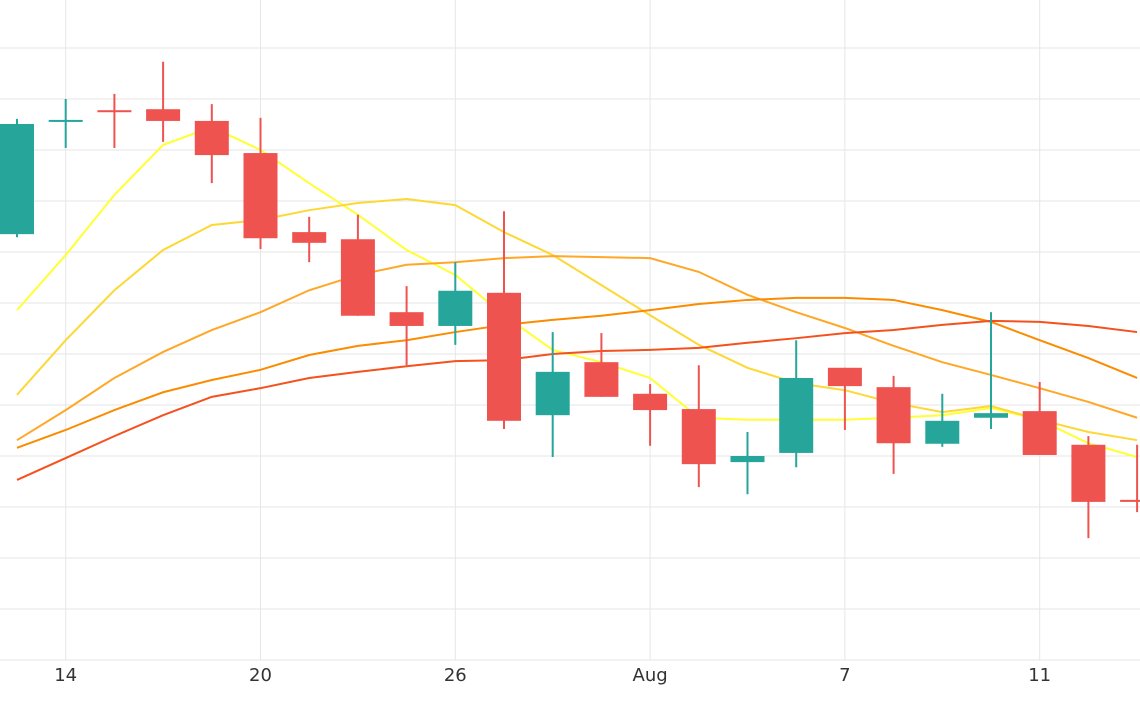 The image size is (1140, 710). What do you see at coordinates (844, 675) in the screenshot?
I see `x-tick-label: 7` at bounding box center [844, 675].